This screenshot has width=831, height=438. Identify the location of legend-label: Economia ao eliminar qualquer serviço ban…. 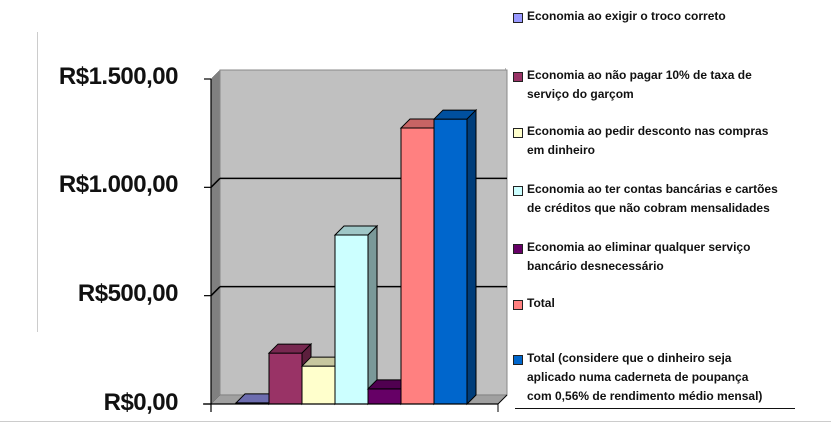
(667, 257).